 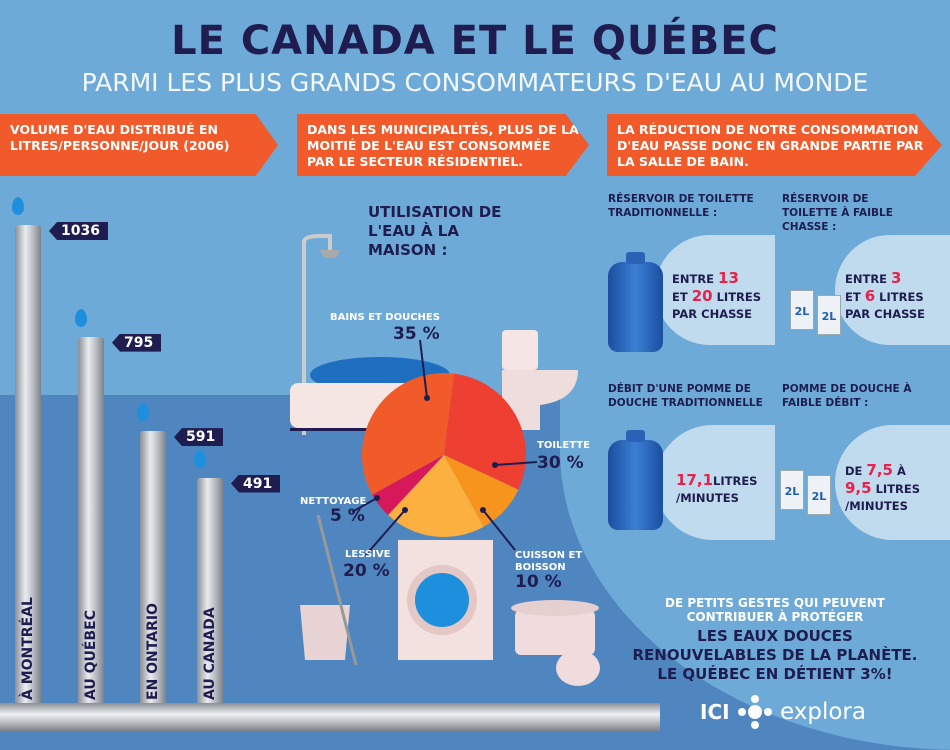 I want to click on shower-head-icon, so click(x=330, y=254).